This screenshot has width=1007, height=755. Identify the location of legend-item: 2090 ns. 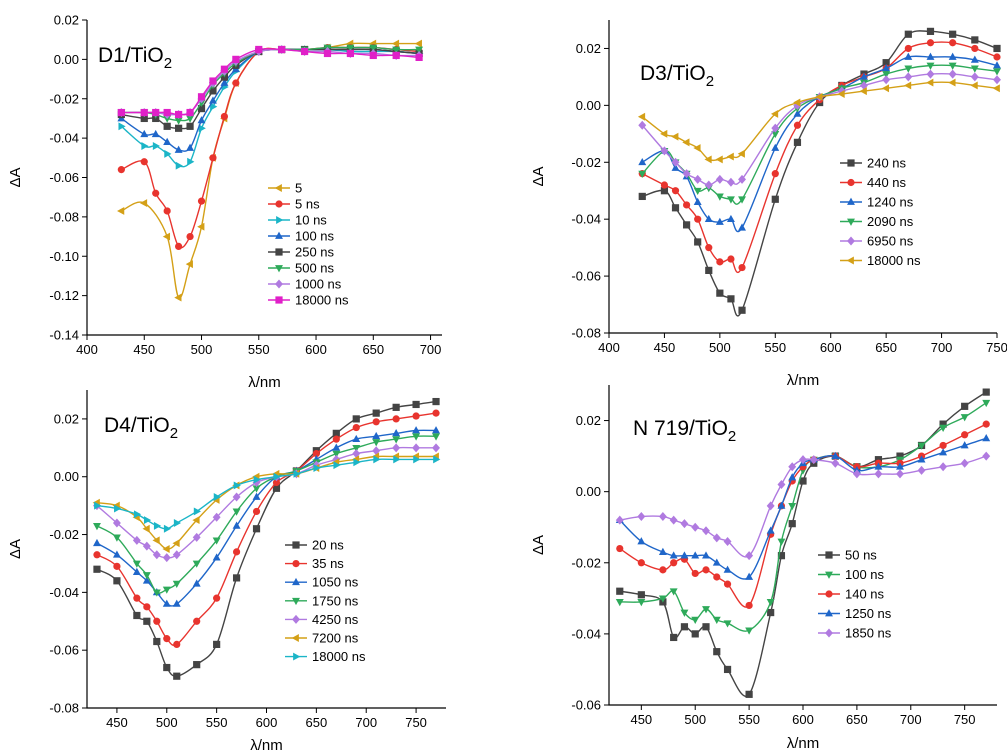
(877, 221).